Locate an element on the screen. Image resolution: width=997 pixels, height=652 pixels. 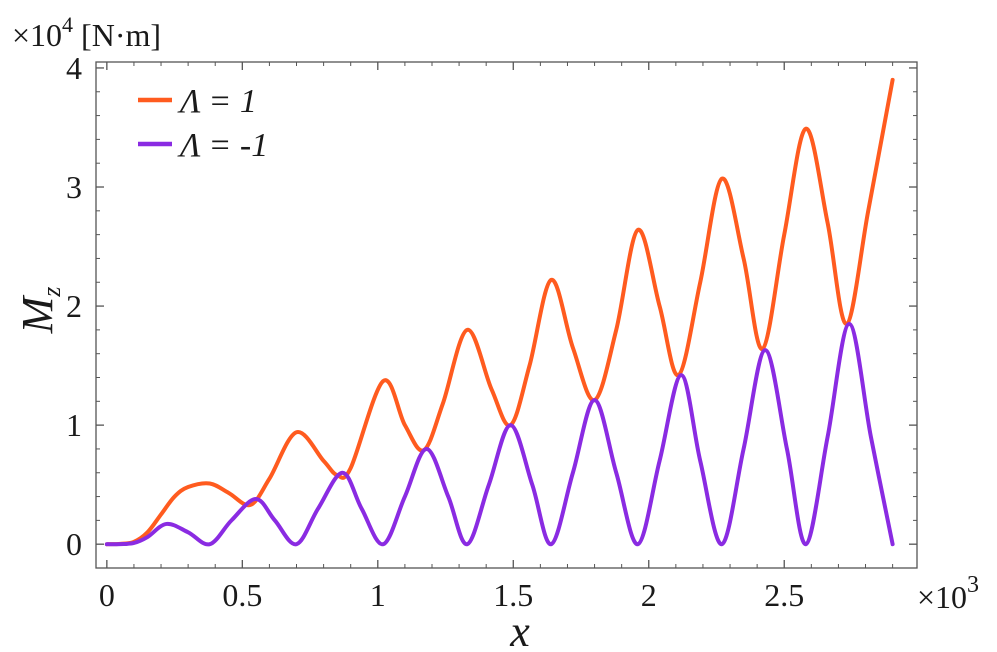
y-tick-label: 1 is located at coordinates (74, 425).